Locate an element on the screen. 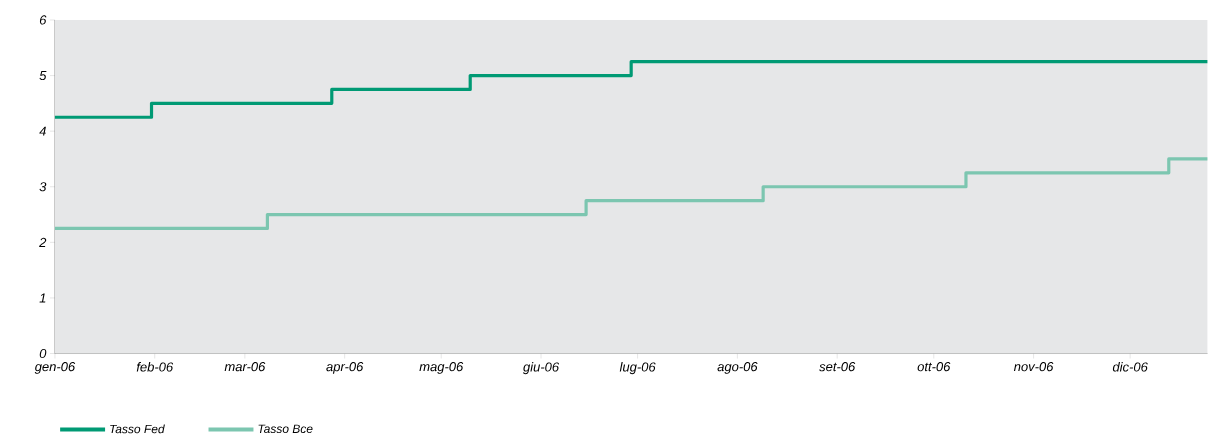 The height and width of the screenshot is (439, 1209). x-tick-label: ago-06 is located at coordinates (737, 368).